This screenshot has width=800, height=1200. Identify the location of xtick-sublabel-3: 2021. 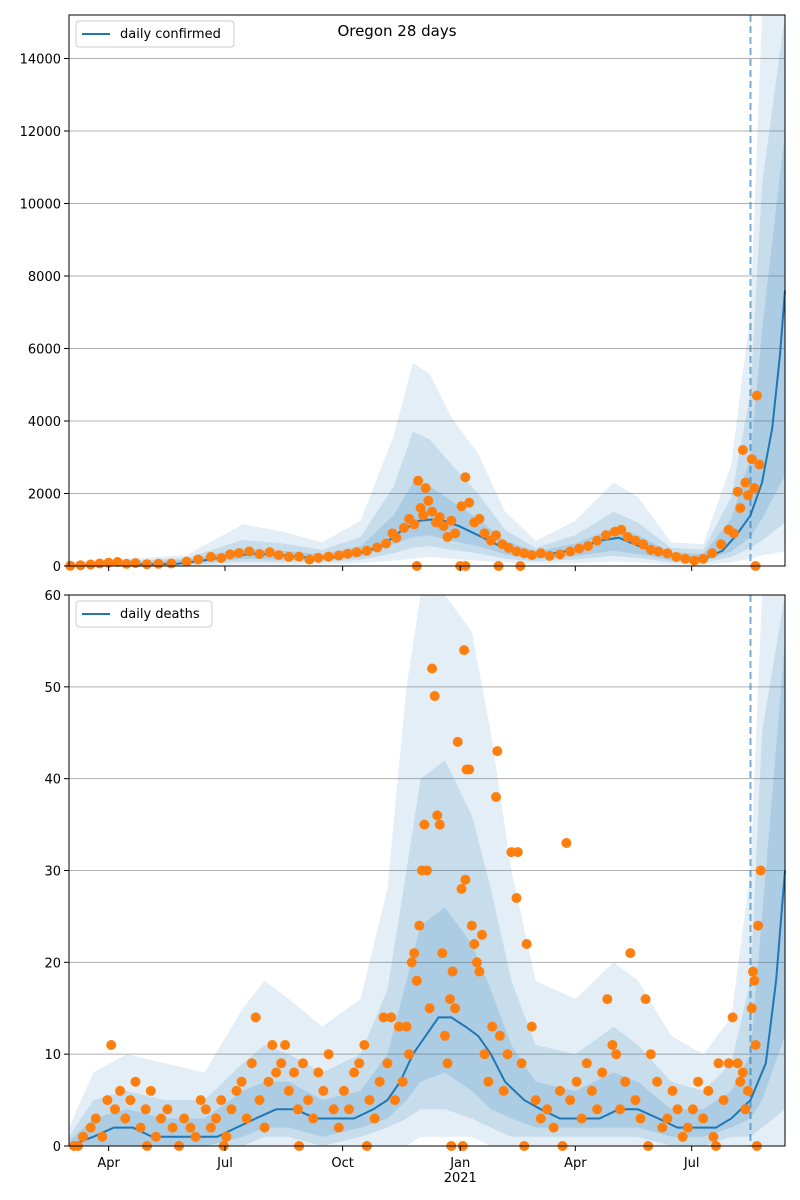
(460, 1178).